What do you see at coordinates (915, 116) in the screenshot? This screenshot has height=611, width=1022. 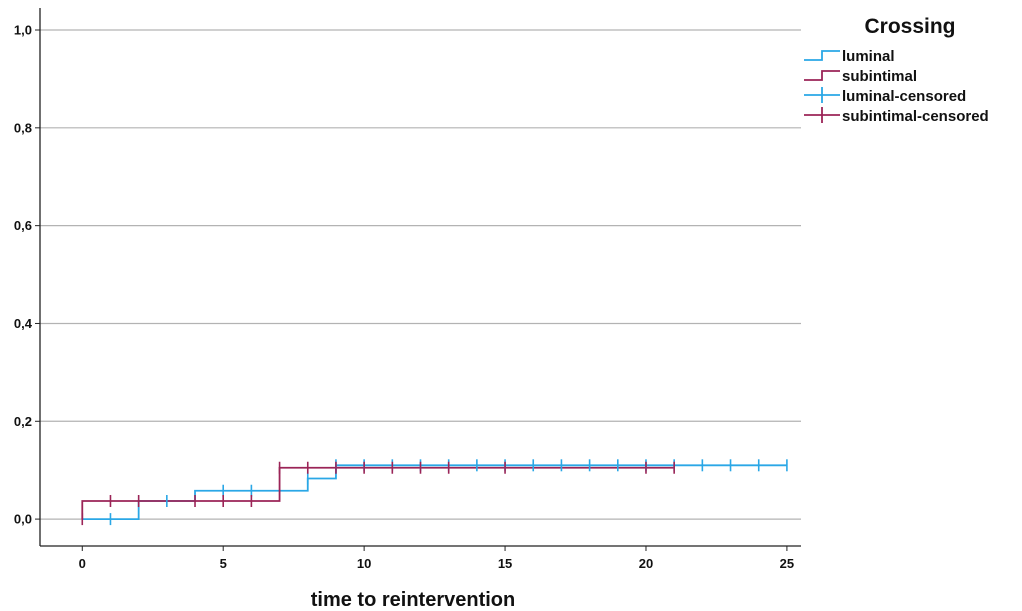 I see `legend-label: subintimal-censored` at bounding box center [915, 116].